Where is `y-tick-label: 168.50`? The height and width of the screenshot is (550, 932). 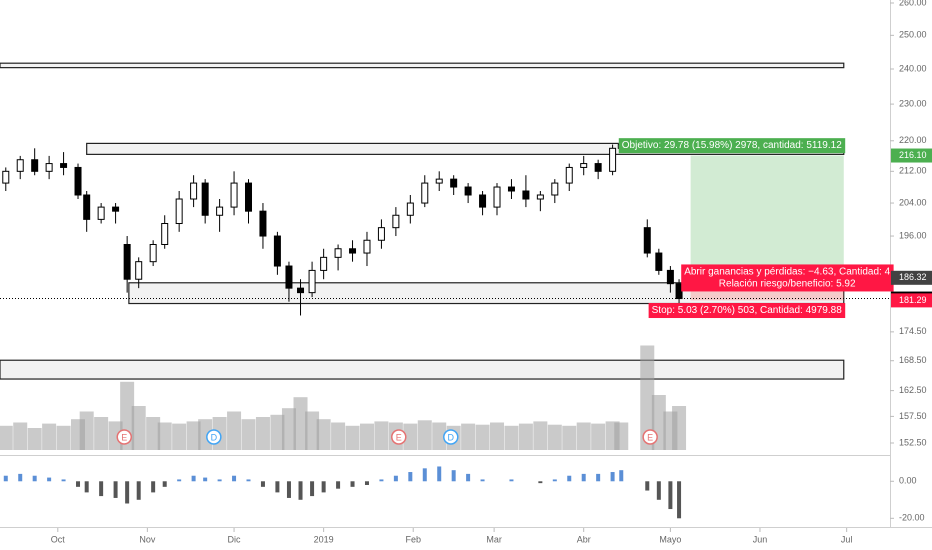 y-tick-label: 168.50 is located at coordinates (913, 360).